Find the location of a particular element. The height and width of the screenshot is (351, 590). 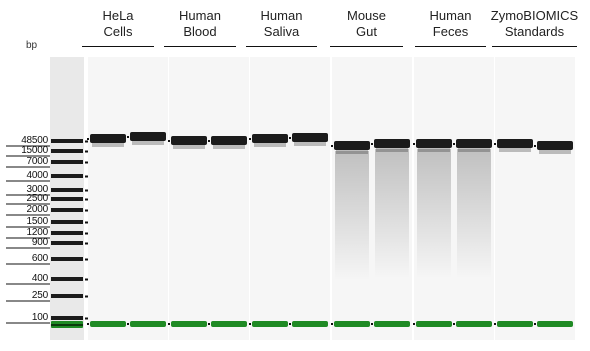

ladder-size-label: 400 is located at coordinates (39, 278).